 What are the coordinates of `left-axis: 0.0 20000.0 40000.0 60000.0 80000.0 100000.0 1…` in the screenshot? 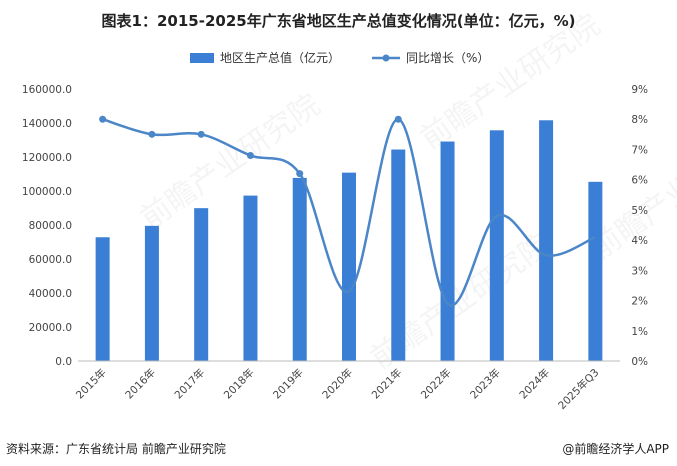 It's located at (47, 226).